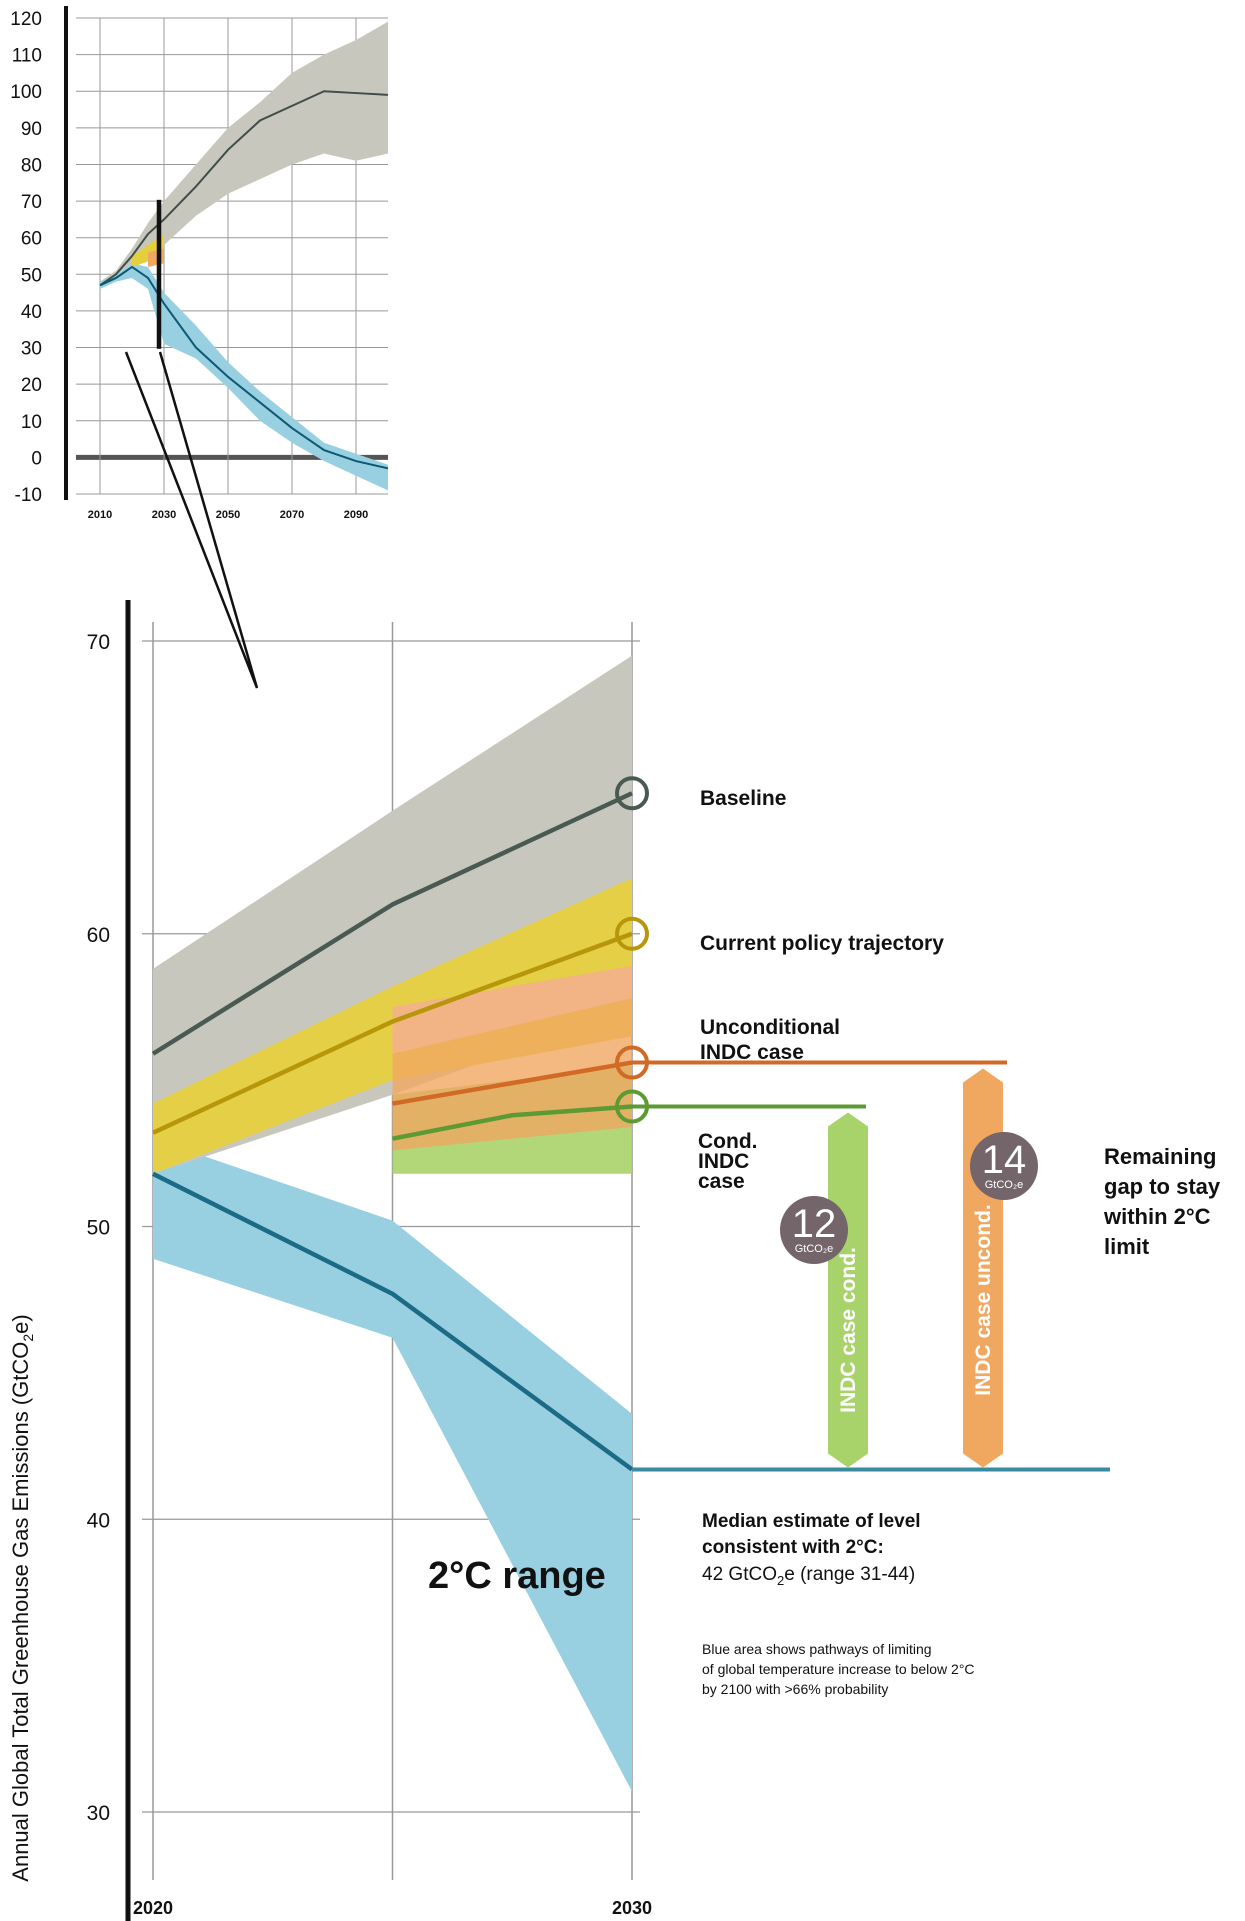 Image resolution: width=1245 pixels, height=1921 pixels. Describe the element at coordinates (1127, 1246) in the screenshot. I see `remaining-gap-4: limit` at that location.